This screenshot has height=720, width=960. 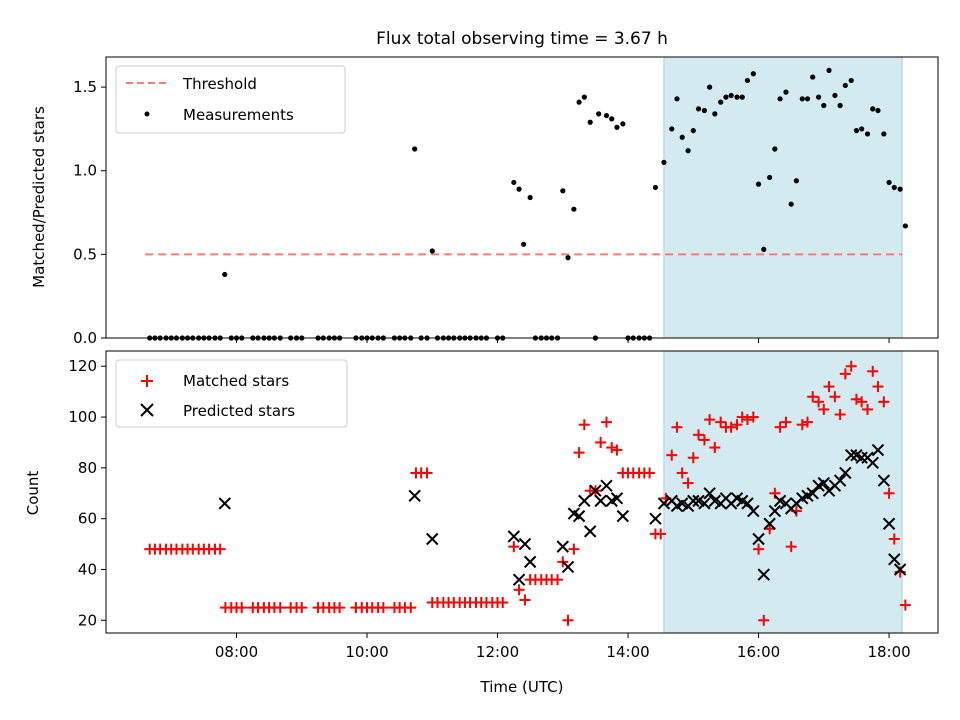 I want to click on legend-measurements-swatch, so click(x=147, y=114).